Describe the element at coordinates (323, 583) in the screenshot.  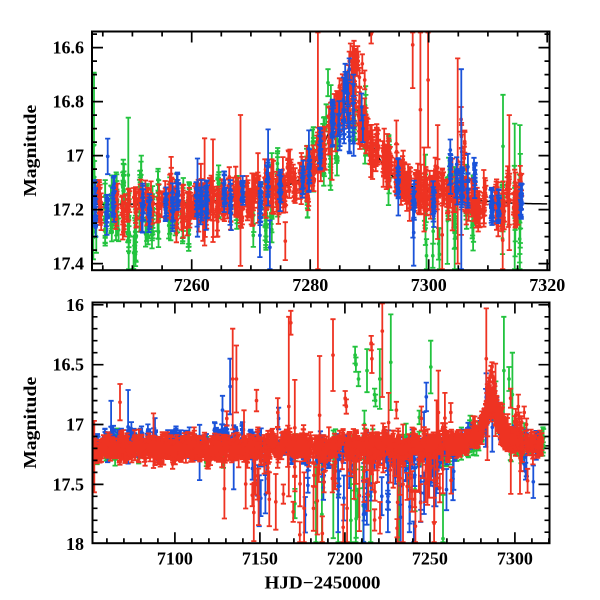
I see `svg-text: HJD−2450000` at that location.